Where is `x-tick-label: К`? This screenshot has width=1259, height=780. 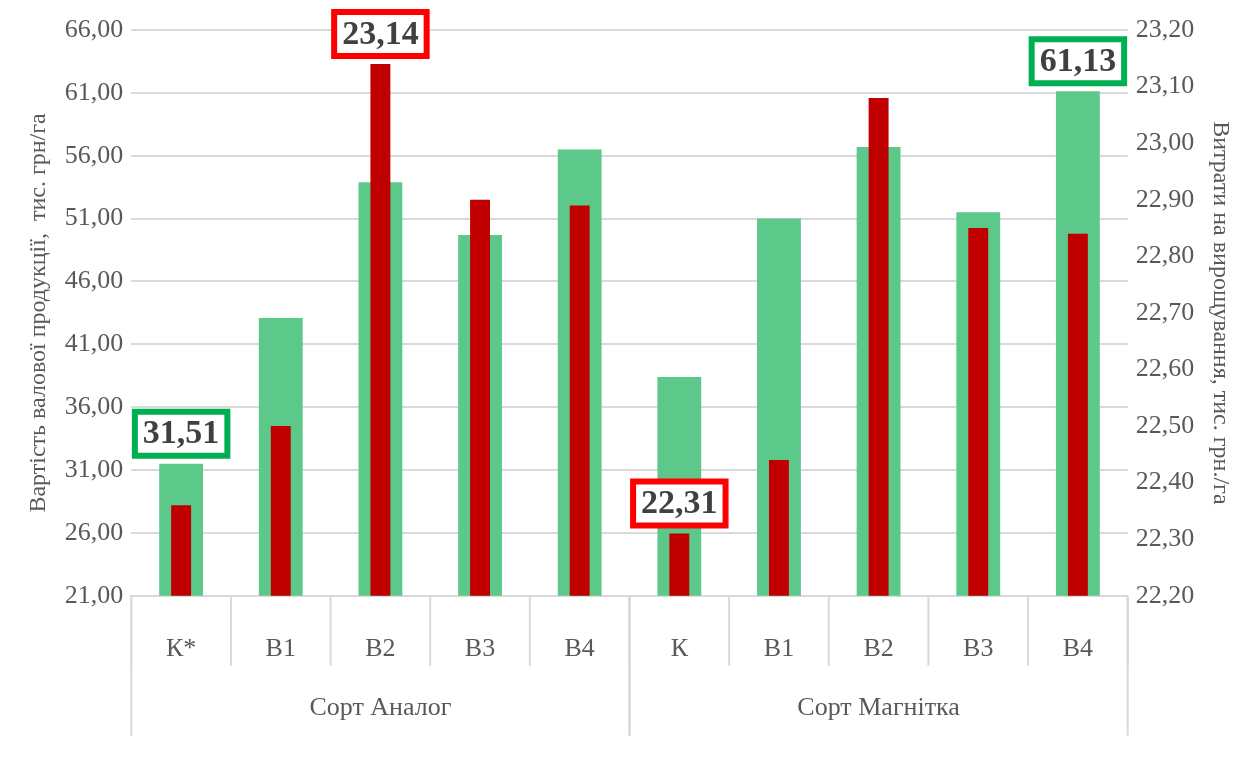 x-tick-label: К is located at coordinates (679, 648).